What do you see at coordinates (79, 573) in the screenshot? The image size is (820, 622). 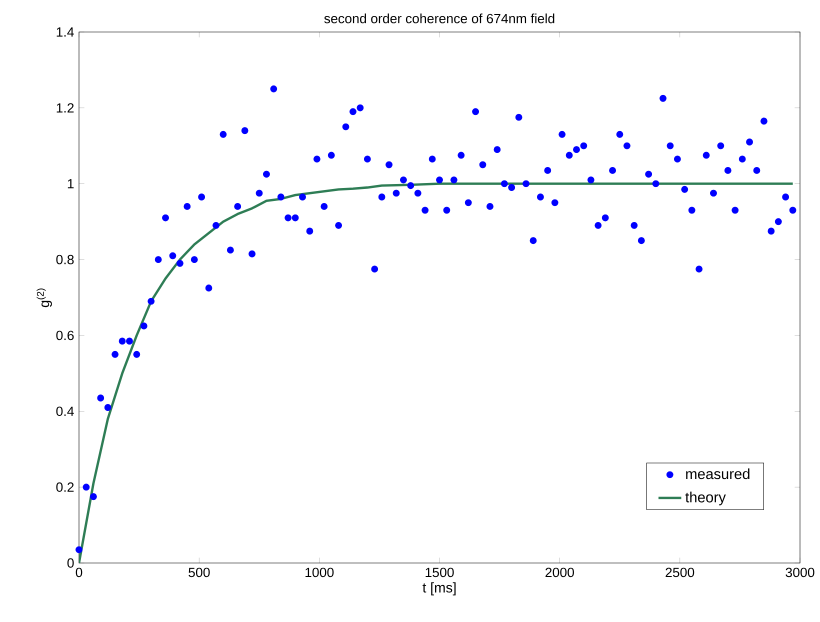 I see `x-tick-label: 0` at bounding box center [79, 573].